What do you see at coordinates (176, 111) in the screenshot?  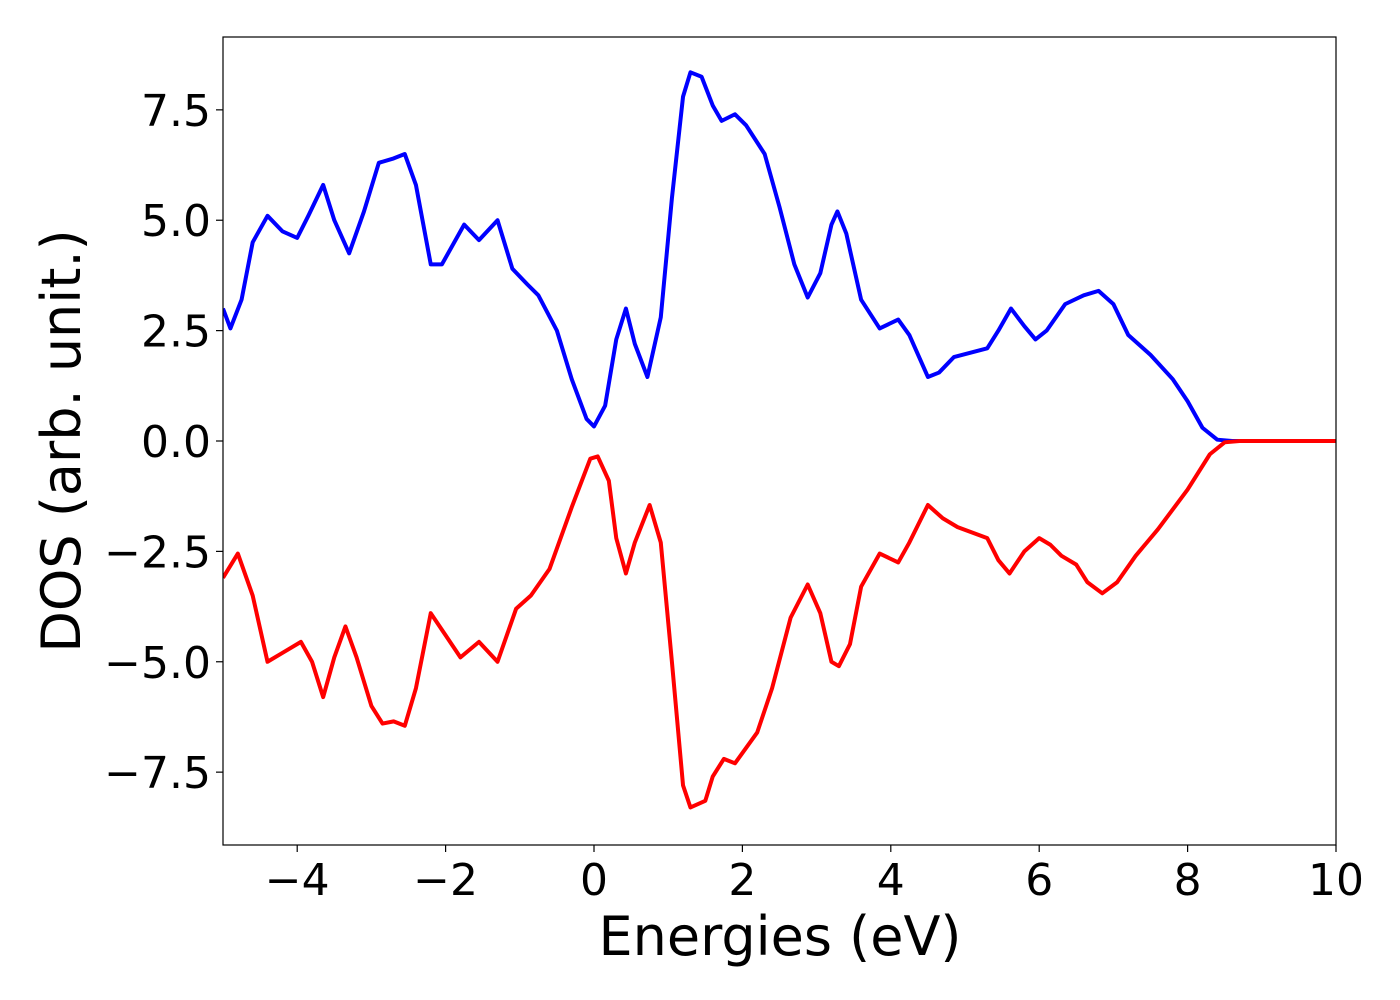 I see `y-tick-label: 7.5` at bounding box center [176, 111].